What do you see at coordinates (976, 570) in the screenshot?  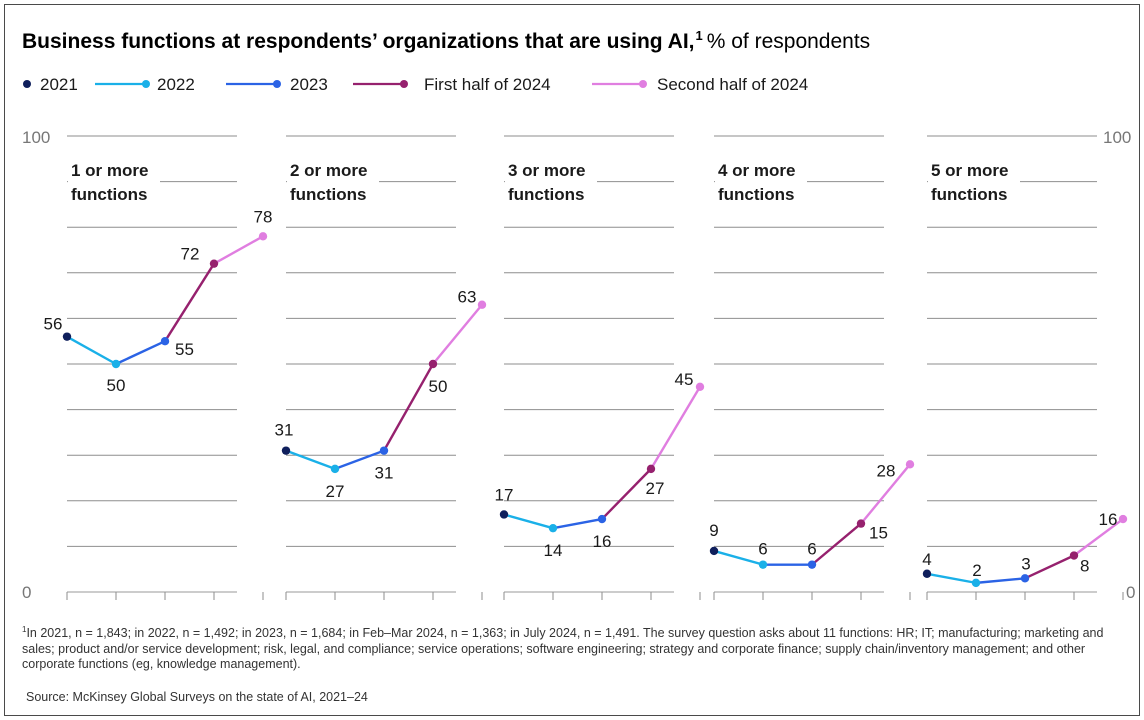 I see `data-label-p4-1: 2` at bounding box center [976, 570].